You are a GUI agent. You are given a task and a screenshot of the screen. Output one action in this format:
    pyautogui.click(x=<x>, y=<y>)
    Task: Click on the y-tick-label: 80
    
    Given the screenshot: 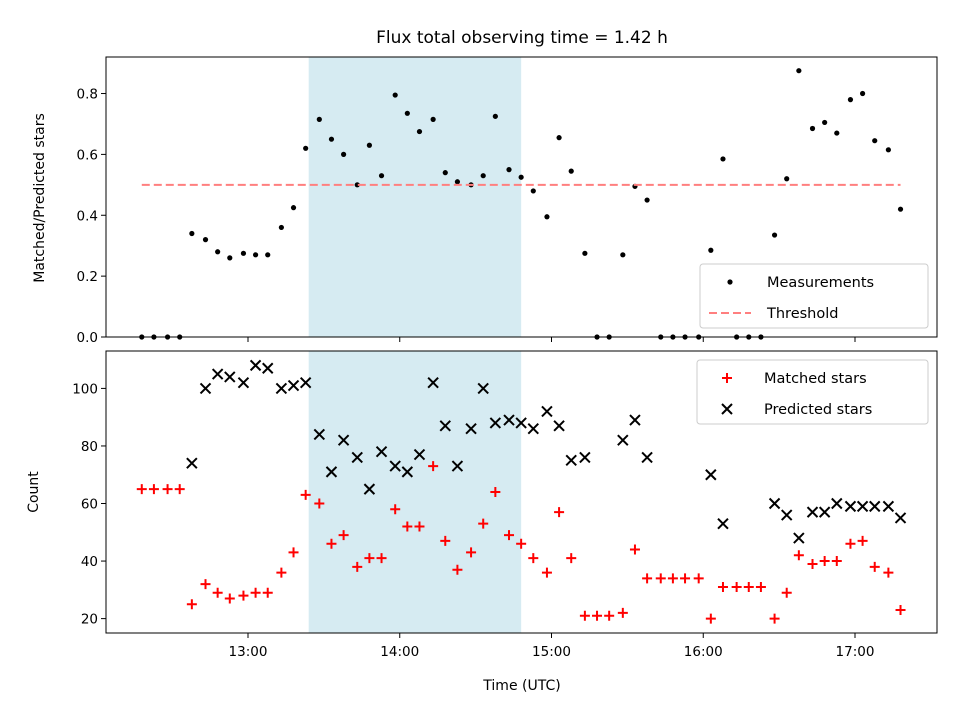 What is the action you would take?
    pyautogui.click(x=89, y=447)
    